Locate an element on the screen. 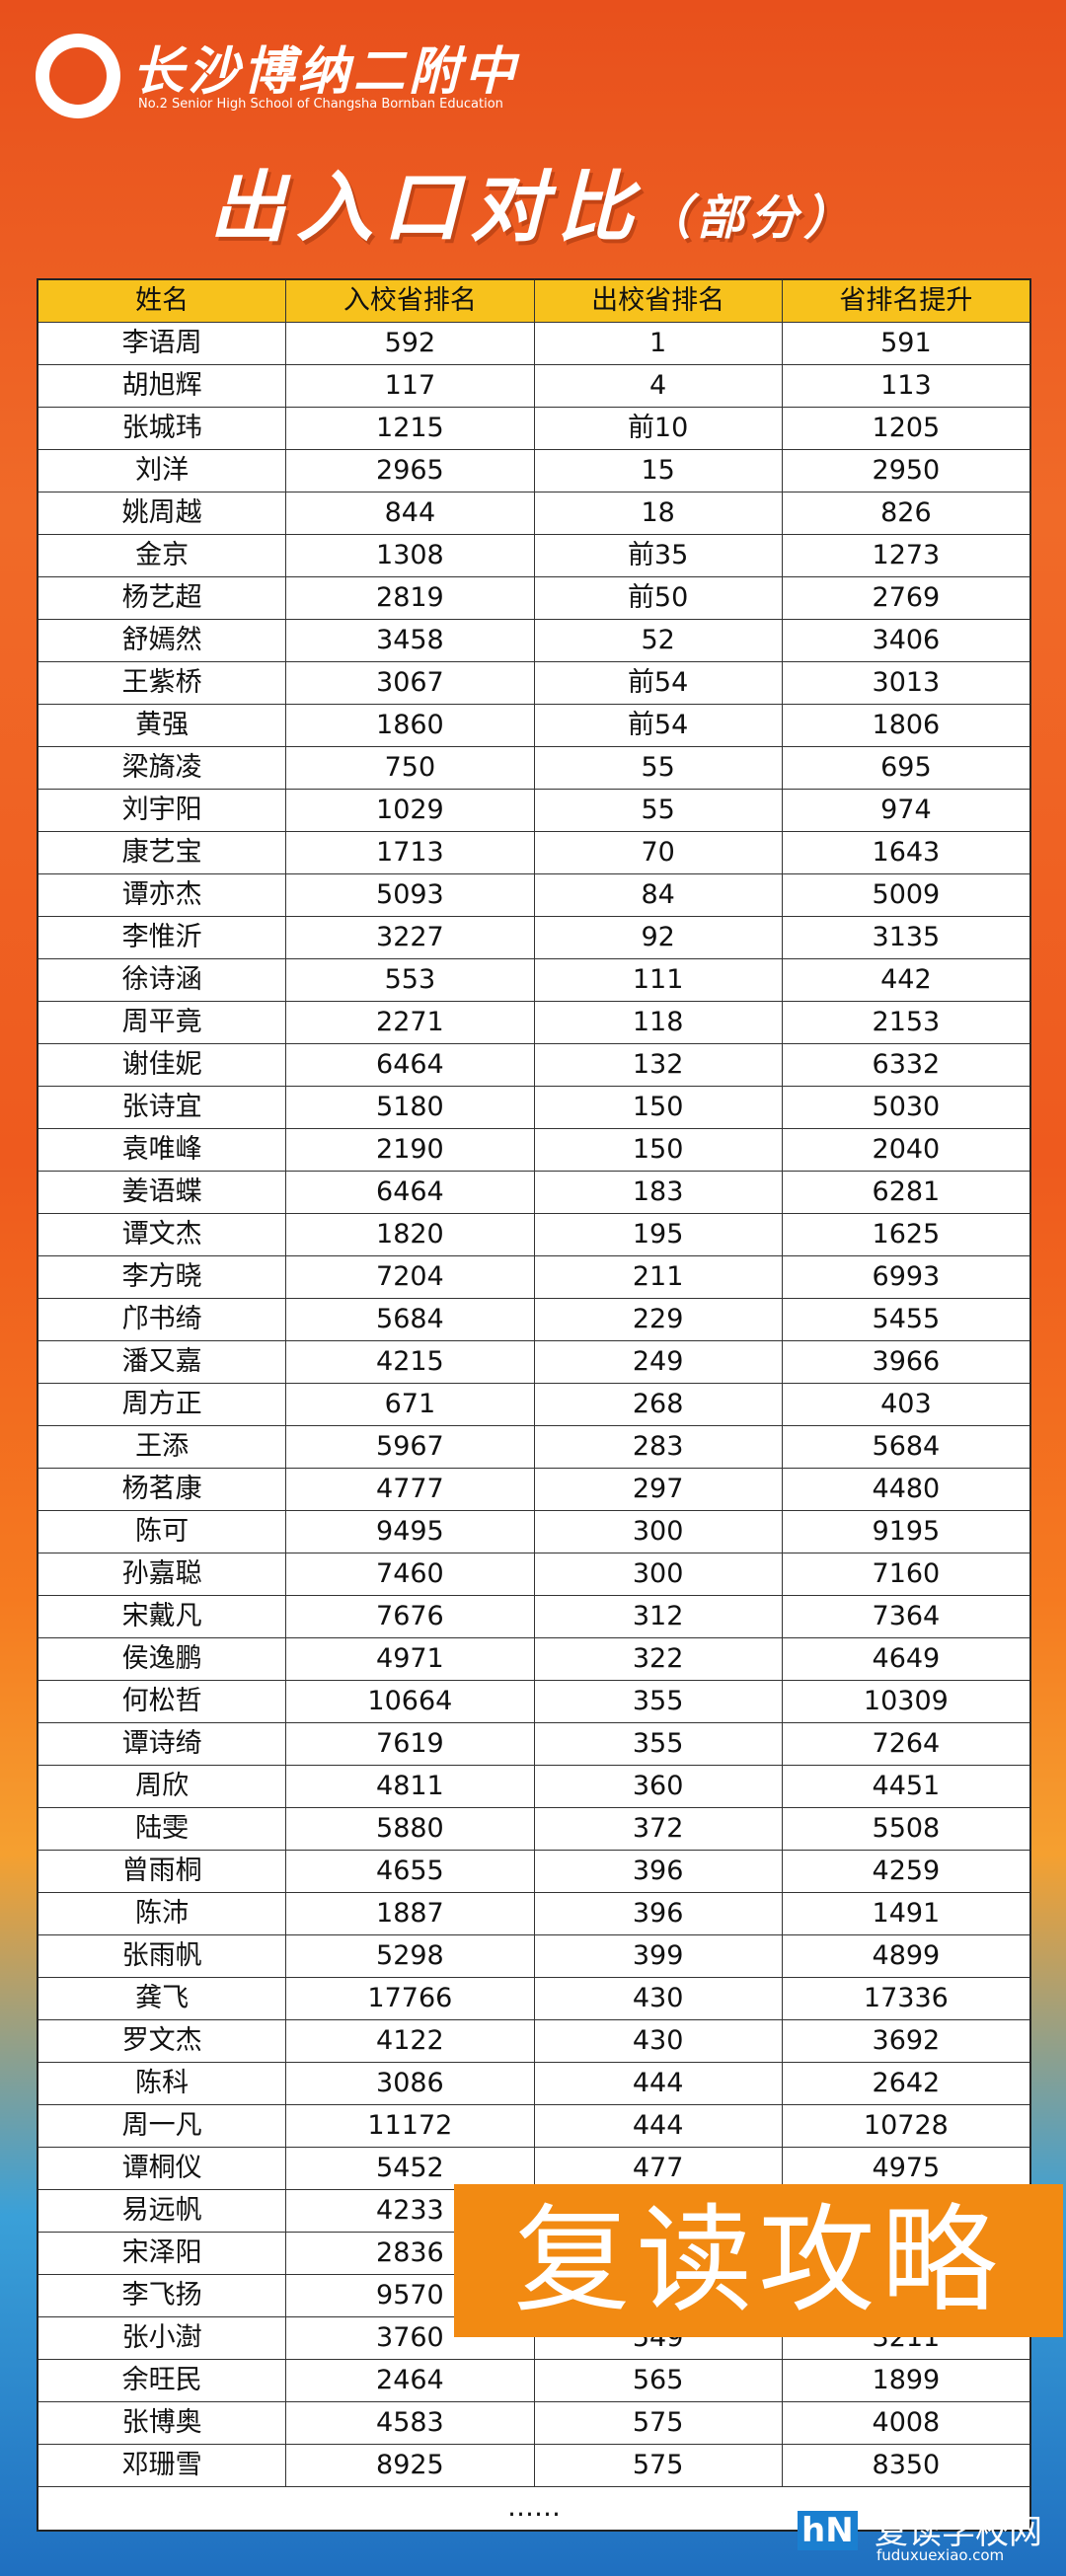 This screenshot has height=2576, width=1066. table-cell: 2190 is located at coordinates (410, 1150).